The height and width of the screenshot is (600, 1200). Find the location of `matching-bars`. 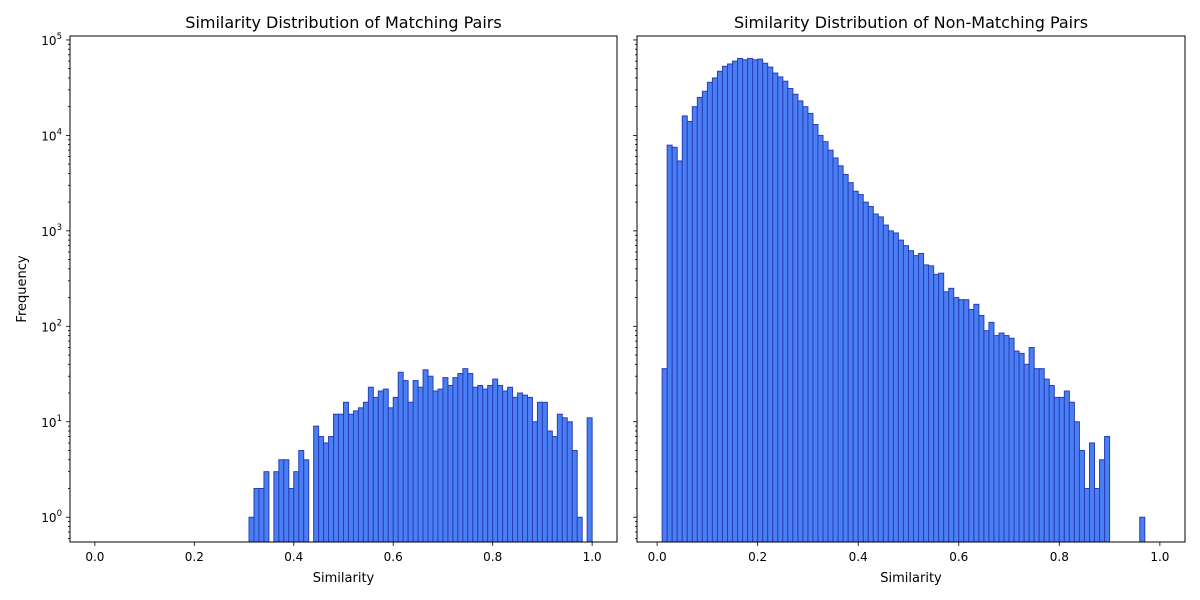

matching-bars is located at coordinates (420, 455).